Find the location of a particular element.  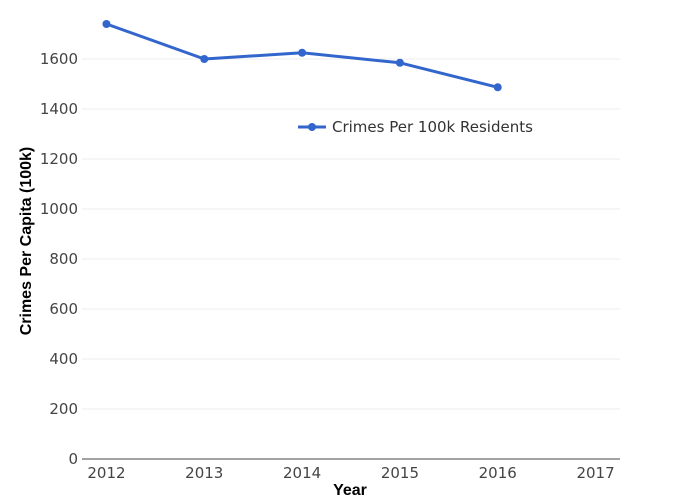

x-tick-label: 2014 is located at coordinates (302, 473).